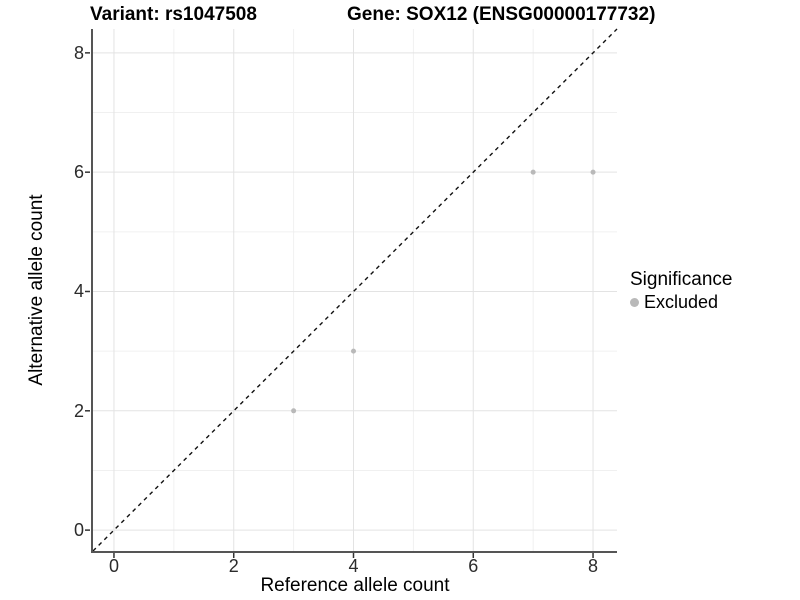 This screenshot has width=800, height=600. What do you see at coordinates (473, 566) in the screenshot?
I see `x-tick-label: 6` at bounding box center [473, 566].